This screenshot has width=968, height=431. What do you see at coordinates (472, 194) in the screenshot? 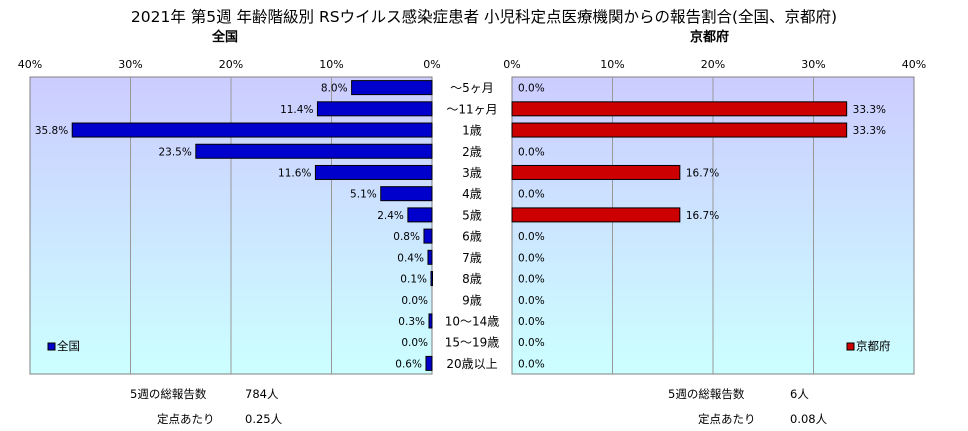
I see `category-label: 4歳` at bounding box center [472, 194].